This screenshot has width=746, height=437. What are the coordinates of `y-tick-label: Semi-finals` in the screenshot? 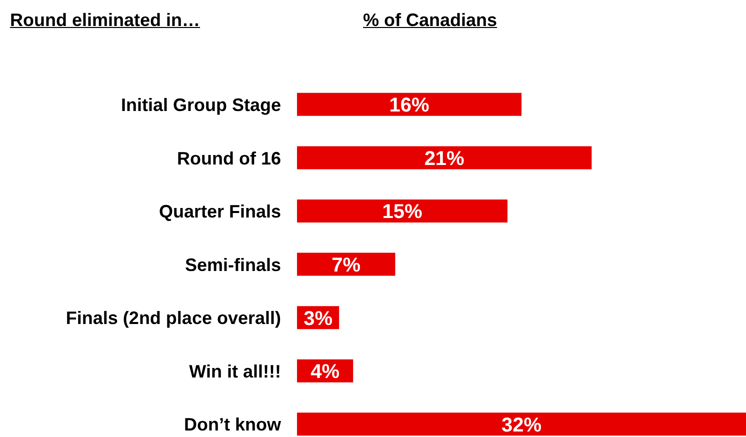 It's located at (232, 264).